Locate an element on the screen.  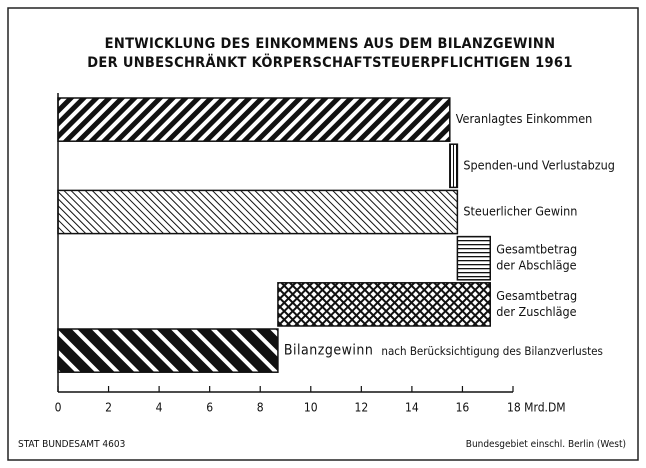
category-label: Spenden-und Verlustabzug is located at coordinates (539, 164).